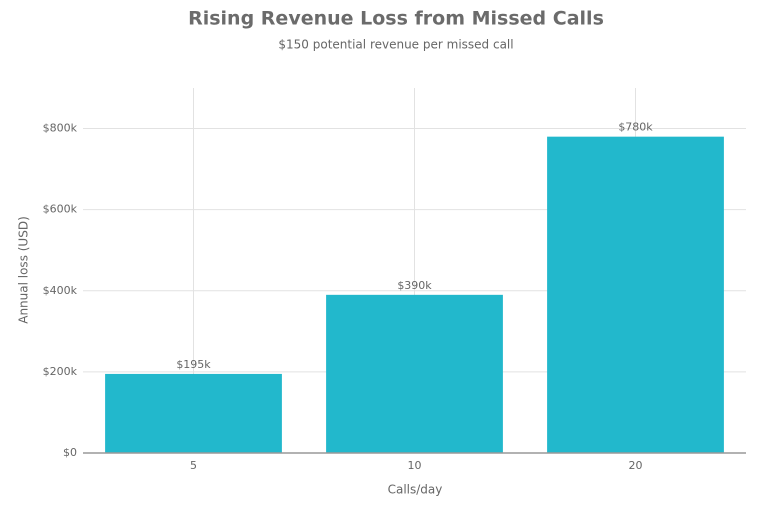  What do you see at coordinates (60, 371) in the screenshot?
I see `y-tick-label: $200k` at bounding box center [60, 371].